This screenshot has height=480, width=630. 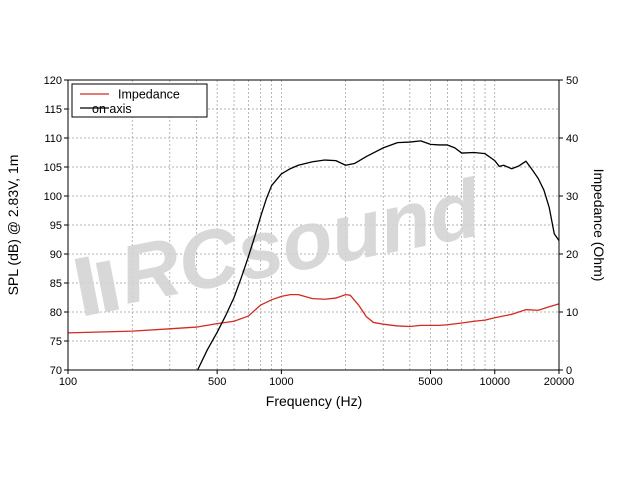 What do you see at coordinates (313, 313) in the screenshot?
I see `series-line-impedance` at bounding box center [313, 313].